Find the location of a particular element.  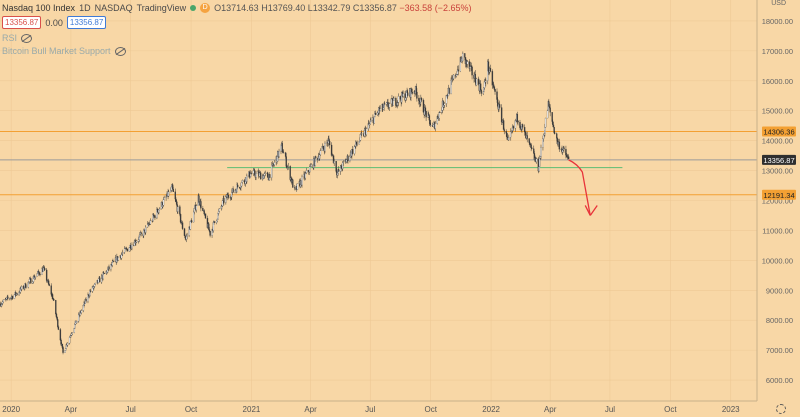

spread-value: 0.00 is located at coordinates (54, 22).